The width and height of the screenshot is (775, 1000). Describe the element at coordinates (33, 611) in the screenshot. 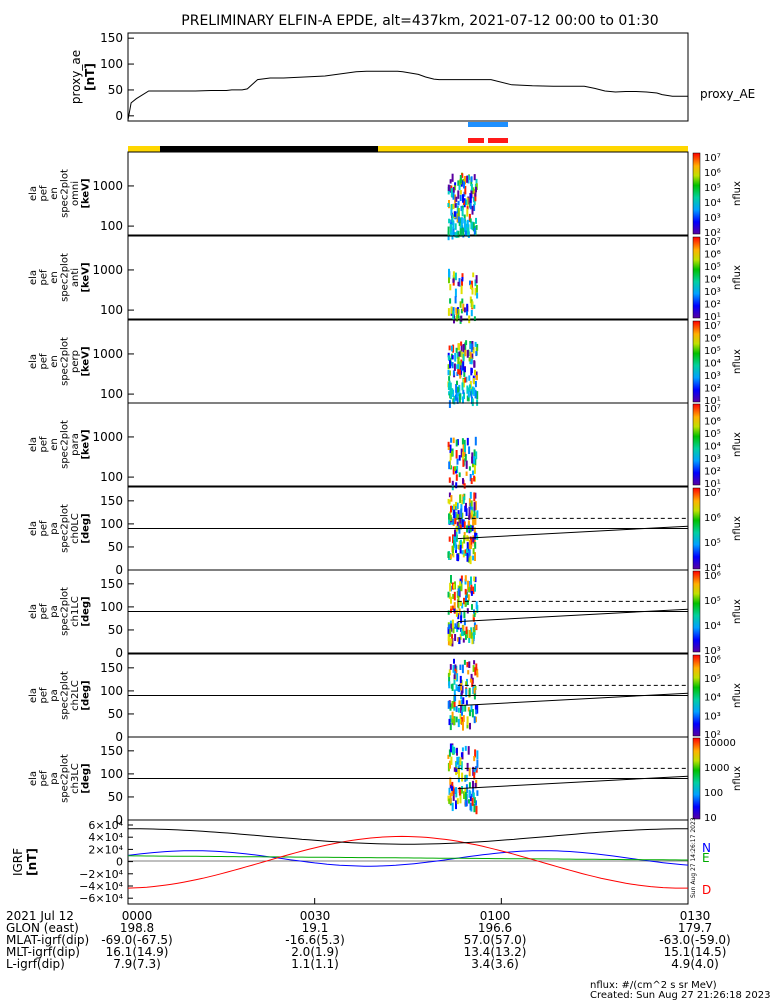

I see `panel-ylabel-line: ela` at that location.